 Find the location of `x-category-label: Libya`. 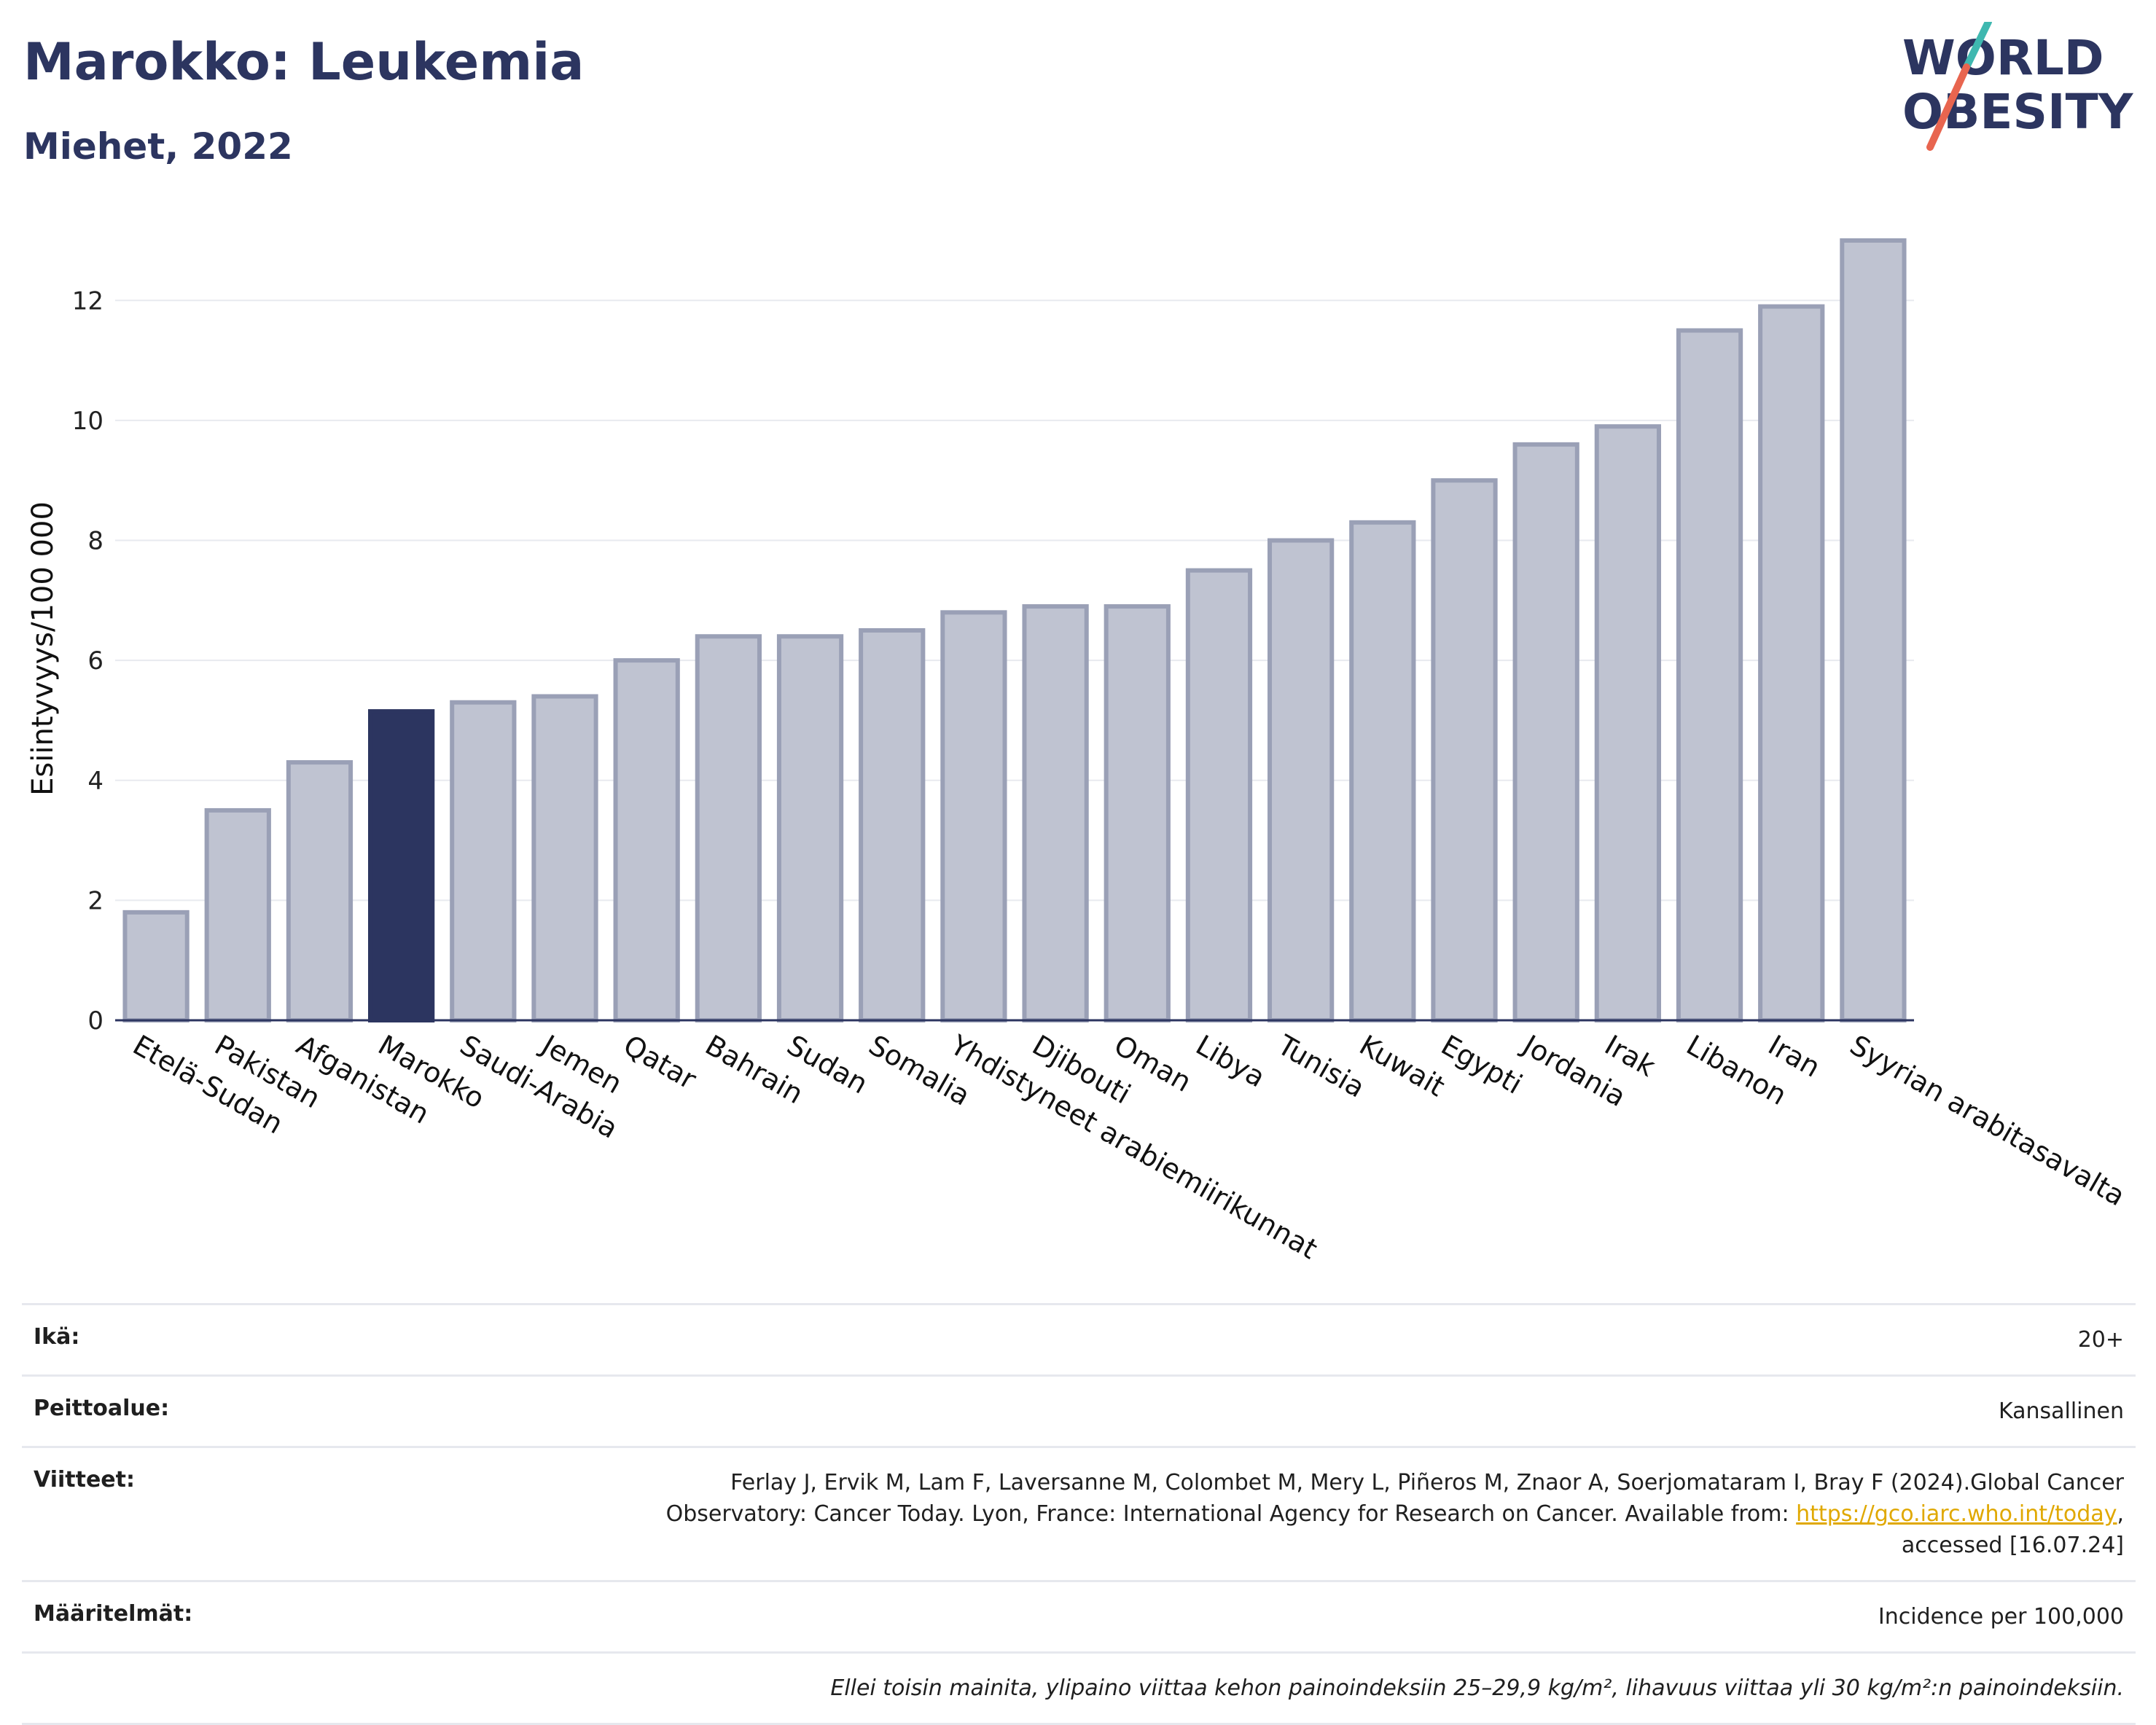

x-category-label: Libya is located at coordinates (1230, 1061).